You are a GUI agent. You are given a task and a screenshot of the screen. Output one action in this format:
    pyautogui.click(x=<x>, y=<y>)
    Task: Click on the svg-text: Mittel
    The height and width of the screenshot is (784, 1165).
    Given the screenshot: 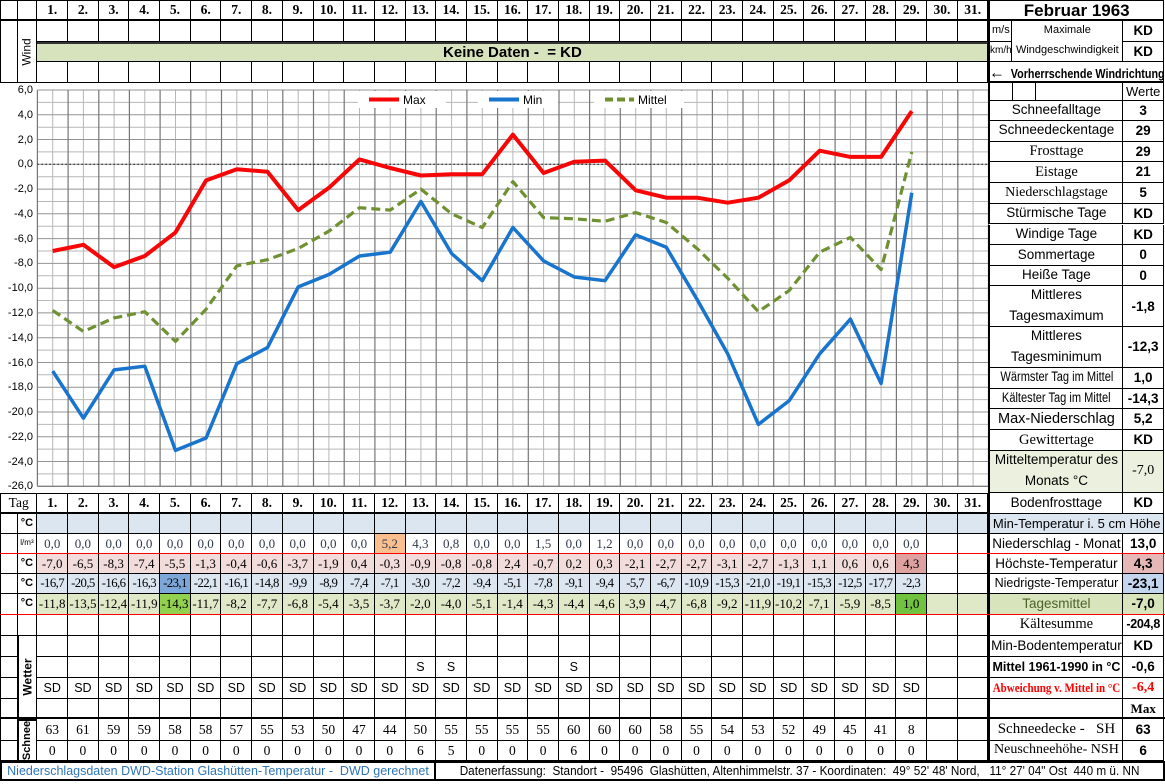 What is the action you would take?
    pyautogui.click(x=652, y=100)
    